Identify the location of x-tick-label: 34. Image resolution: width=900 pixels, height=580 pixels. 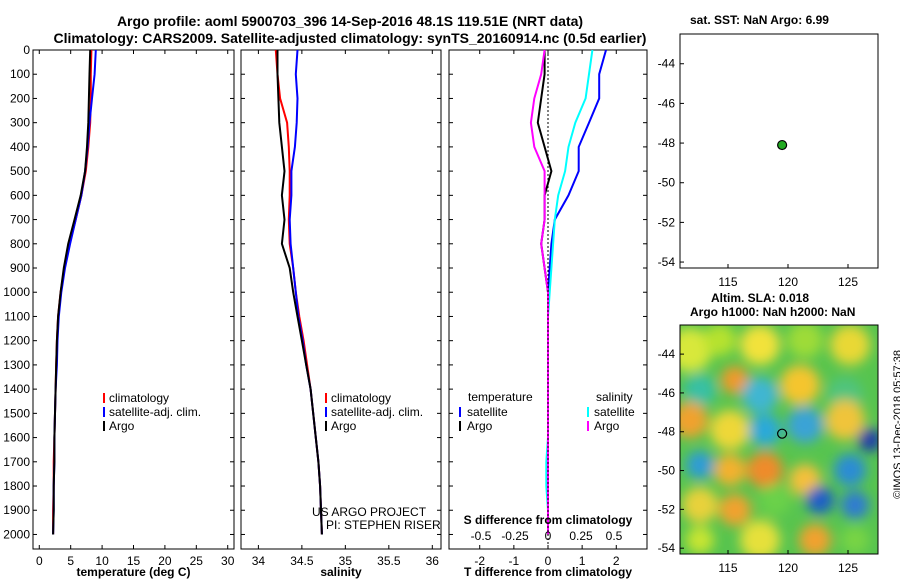
(259, 561).